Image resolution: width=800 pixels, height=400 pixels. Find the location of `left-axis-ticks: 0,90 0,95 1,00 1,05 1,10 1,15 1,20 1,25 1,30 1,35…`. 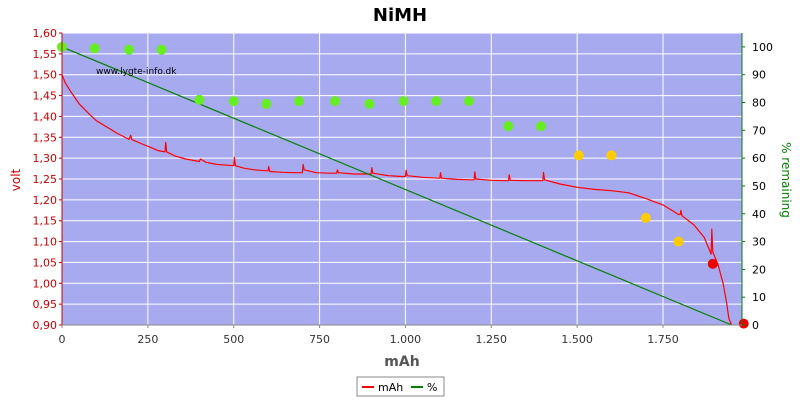

left-axis-ticks: 0,90 0,95 1,00 1,05 1,10 1,15 1,20 1,25 1,30 1,35… is located at coordinates (47, 179).